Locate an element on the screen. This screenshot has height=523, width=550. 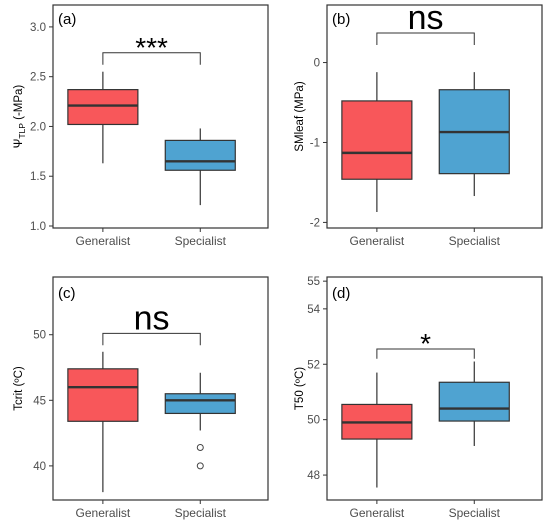
y-axis-label-sub: TLP is located at coordinates (22, 131).